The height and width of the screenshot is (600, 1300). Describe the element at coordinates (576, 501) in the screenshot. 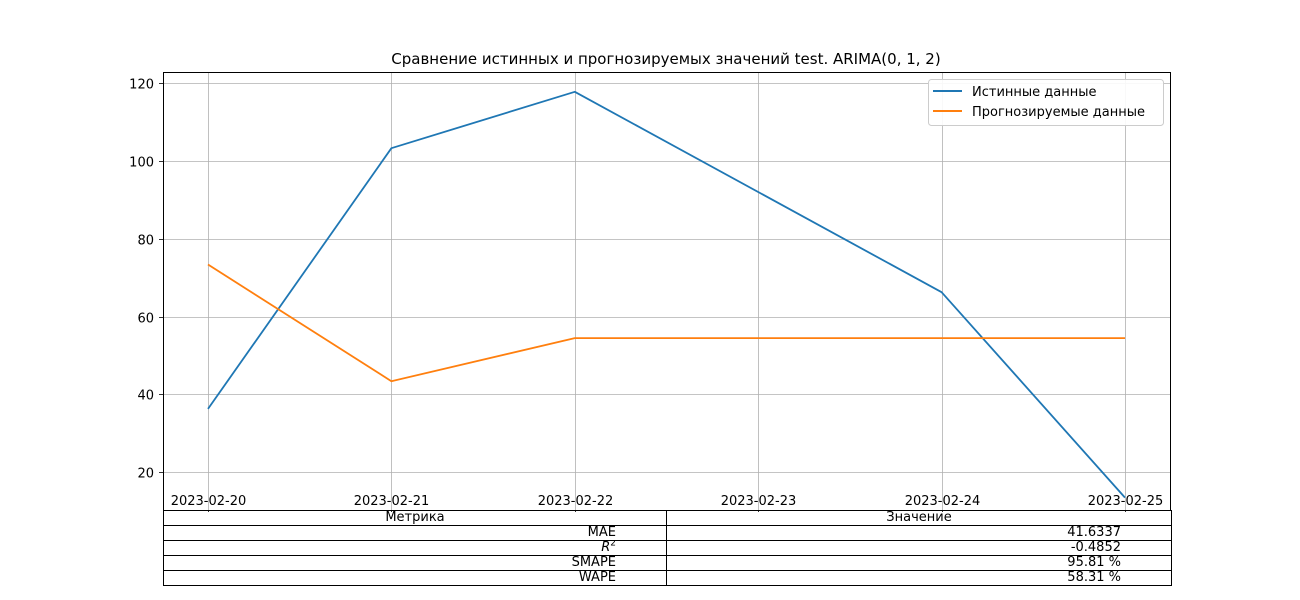

I see `x-tick-label: 2023-02-22` at that location.